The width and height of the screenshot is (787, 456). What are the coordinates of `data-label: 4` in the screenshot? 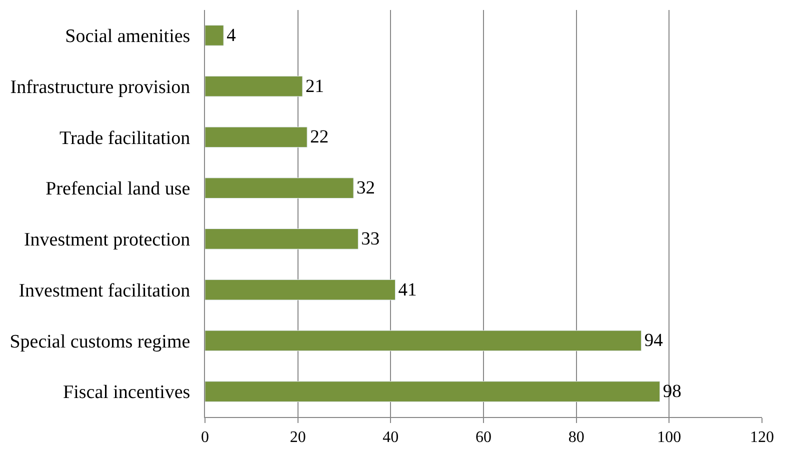 It's located at (231, 36).